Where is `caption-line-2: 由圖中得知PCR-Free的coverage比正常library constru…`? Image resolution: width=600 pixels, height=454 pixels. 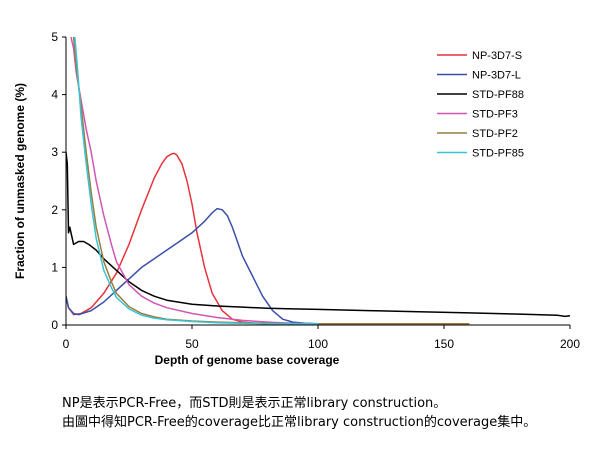 caption-line-2: 由圖中得知PCR-Free的coverage比正常library constru… is located at coordinates (299, 422).